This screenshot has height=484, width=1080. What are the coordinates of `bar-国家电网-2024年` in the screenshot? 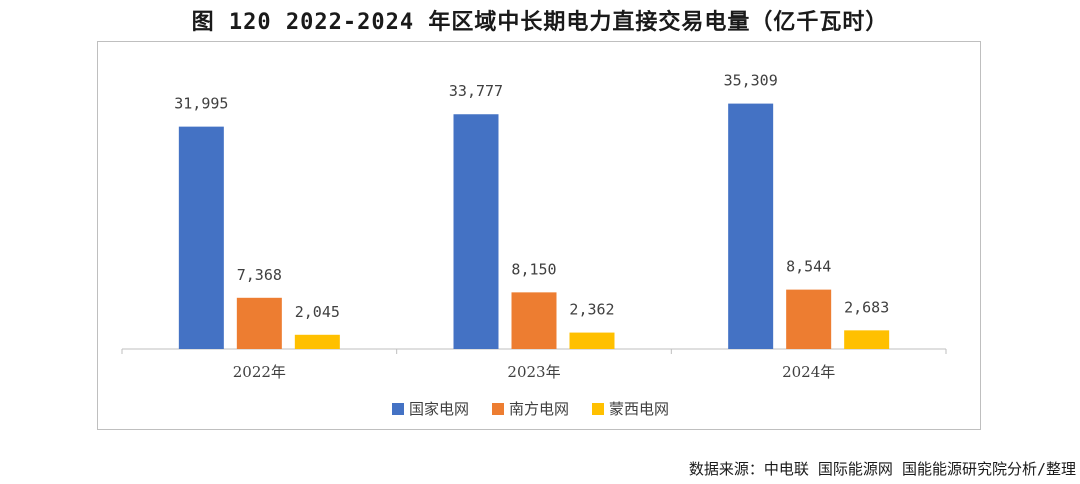 It's located at (751, 226).